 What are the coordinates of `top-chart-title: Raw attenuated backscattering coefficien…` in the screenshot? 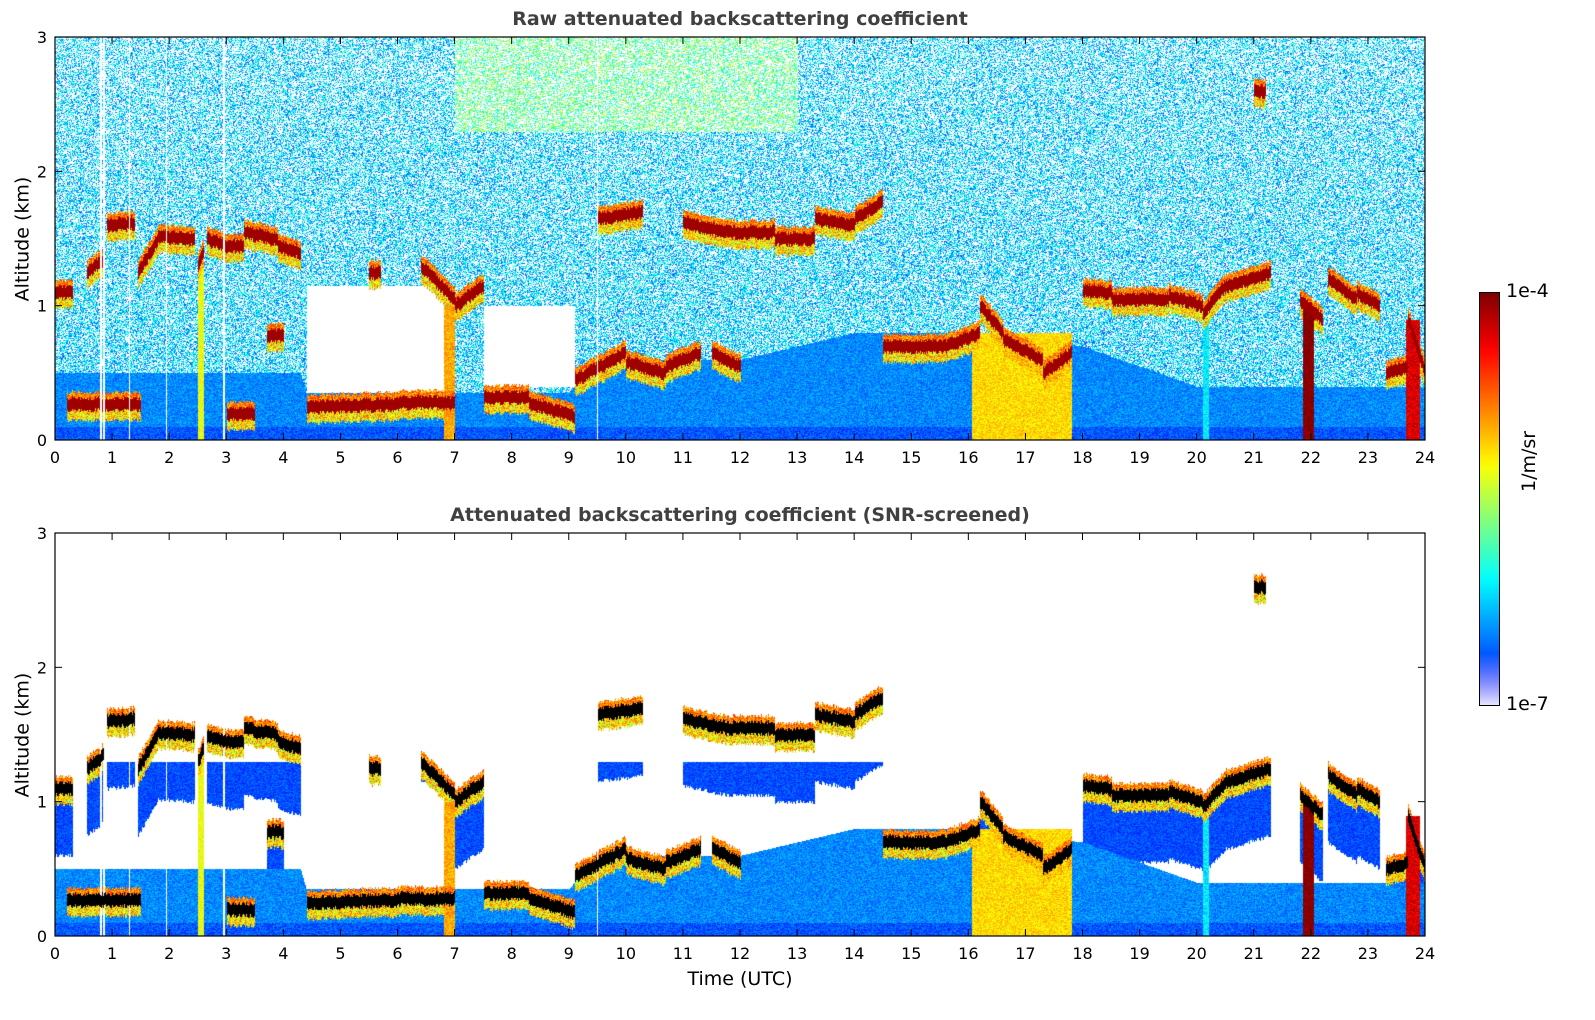 It's located at (740, 19).